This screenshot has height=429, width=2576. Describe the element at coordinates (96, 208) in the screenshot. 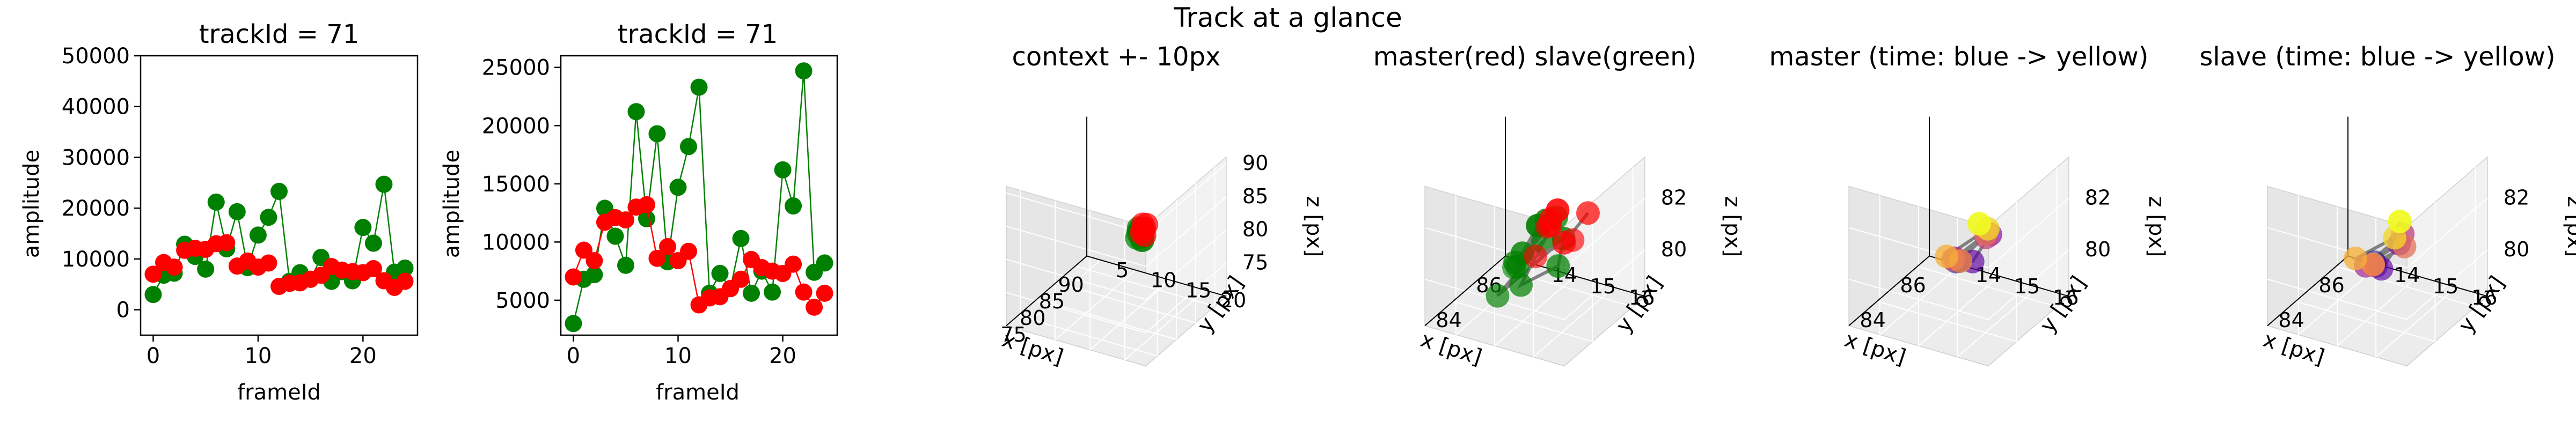

I see `y-tick-label: 20000` at that location.